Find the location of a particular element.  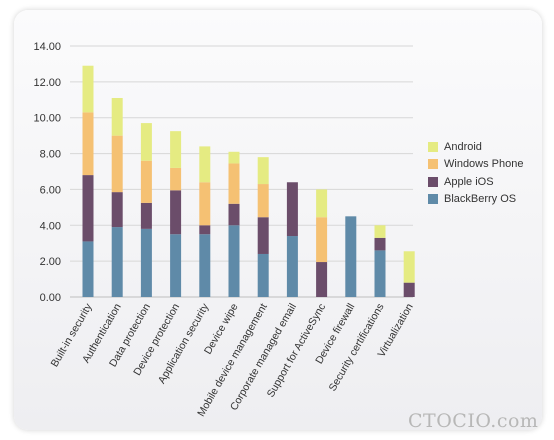

legend-label: Apple iOS is located at coordinates (469, 181).